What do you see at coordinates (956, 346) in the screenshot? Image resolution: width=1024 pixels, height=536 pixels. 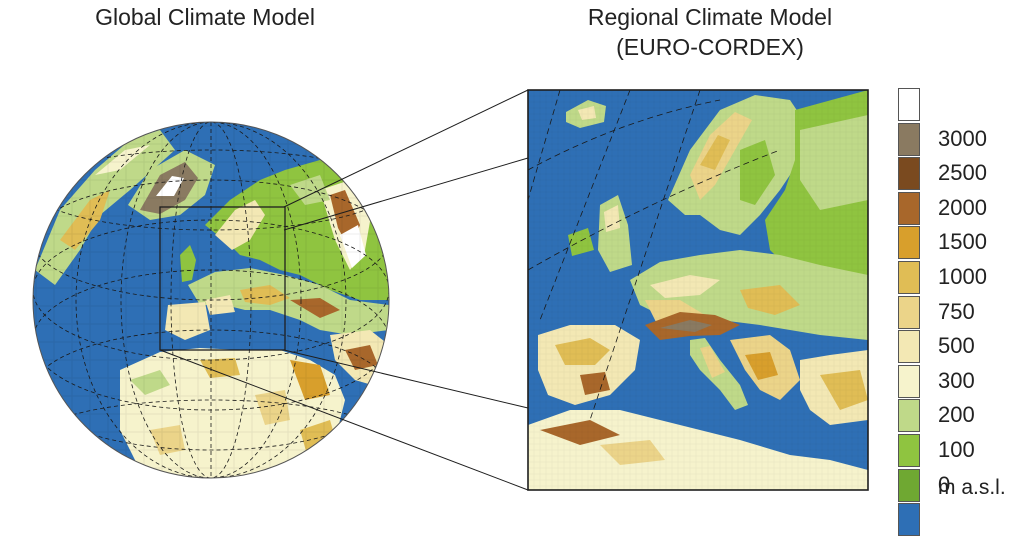 I see `legend-label: 500` at bounding box center [956, 346].